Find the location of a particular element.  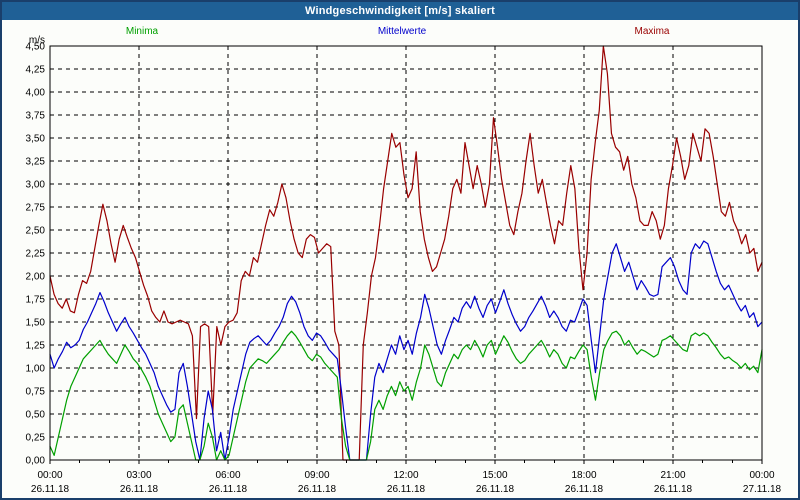

legend-item-minima: Minima is located at coordinates (142, 31).